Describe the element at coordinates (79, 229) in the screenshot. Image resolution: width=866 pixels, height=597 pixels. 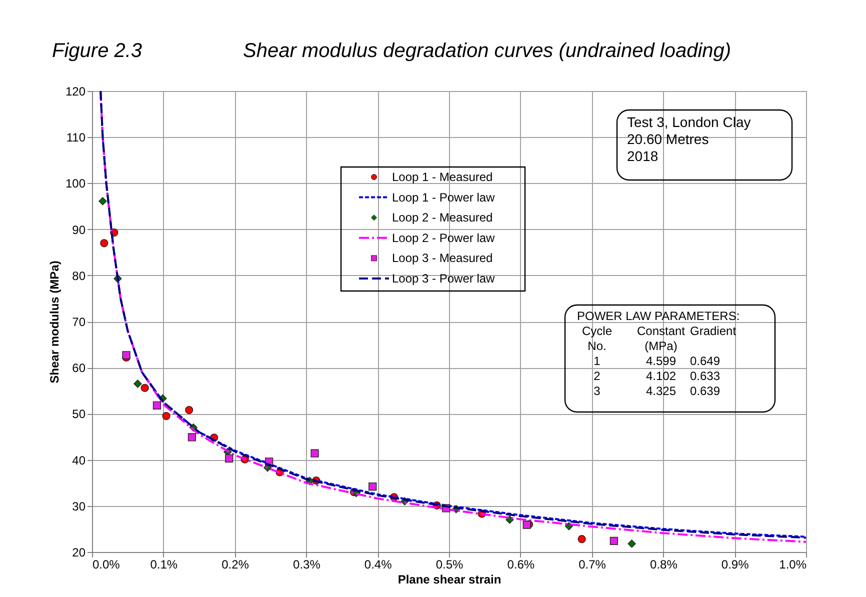
I see `y-tick-label: 90` at that location.